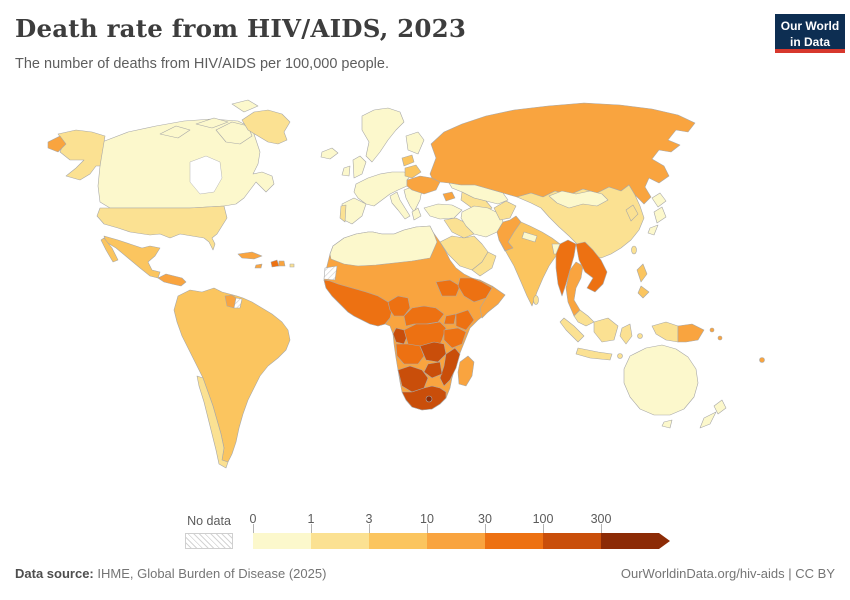 The width and height of the screenshot is (850, 600). I want to click on region-indochina, so click(591, 267).